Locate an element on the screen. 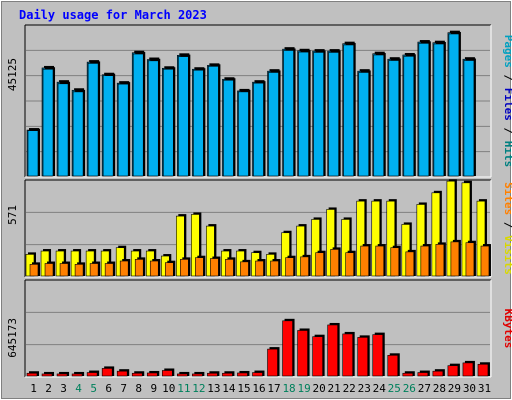 This screenshot has width=512, height=400. y-max-label: 45125 is located at coordinates (12, 74).